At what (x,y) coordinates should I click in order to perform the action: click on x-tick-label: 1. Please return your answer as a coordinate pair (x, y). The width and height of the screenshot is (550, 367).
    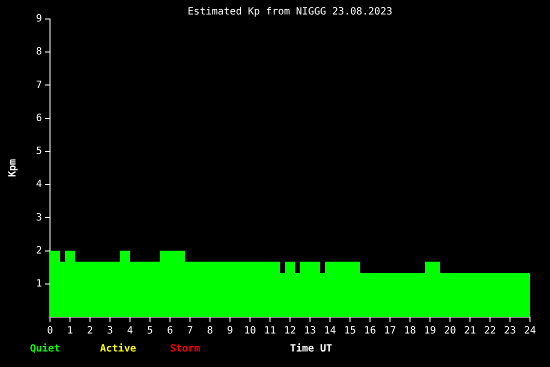
    Looking at the image, I should click on (70, 331).